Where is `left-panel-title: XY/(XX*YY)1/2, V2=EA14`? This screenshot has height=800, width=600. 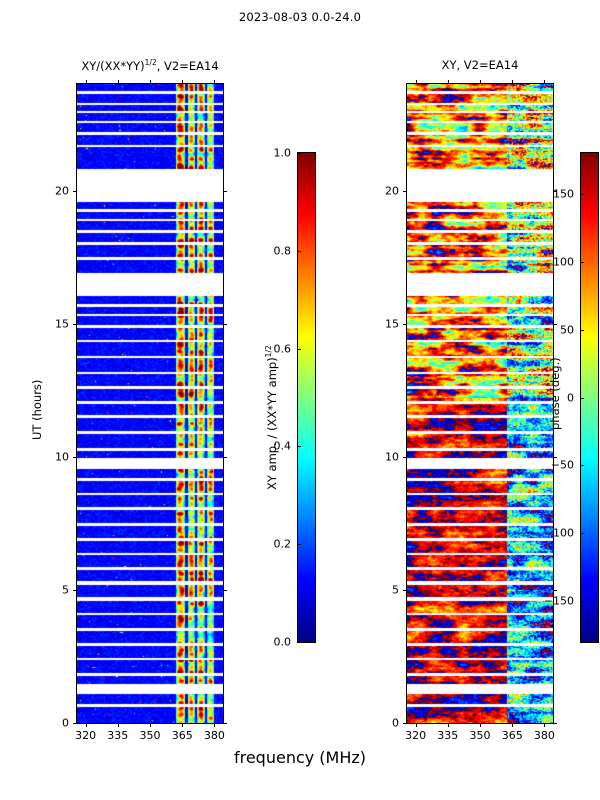
left-panel-title: XY/(XX*YY)1/2, V2=EA14 is located at coordinates (150, 65).